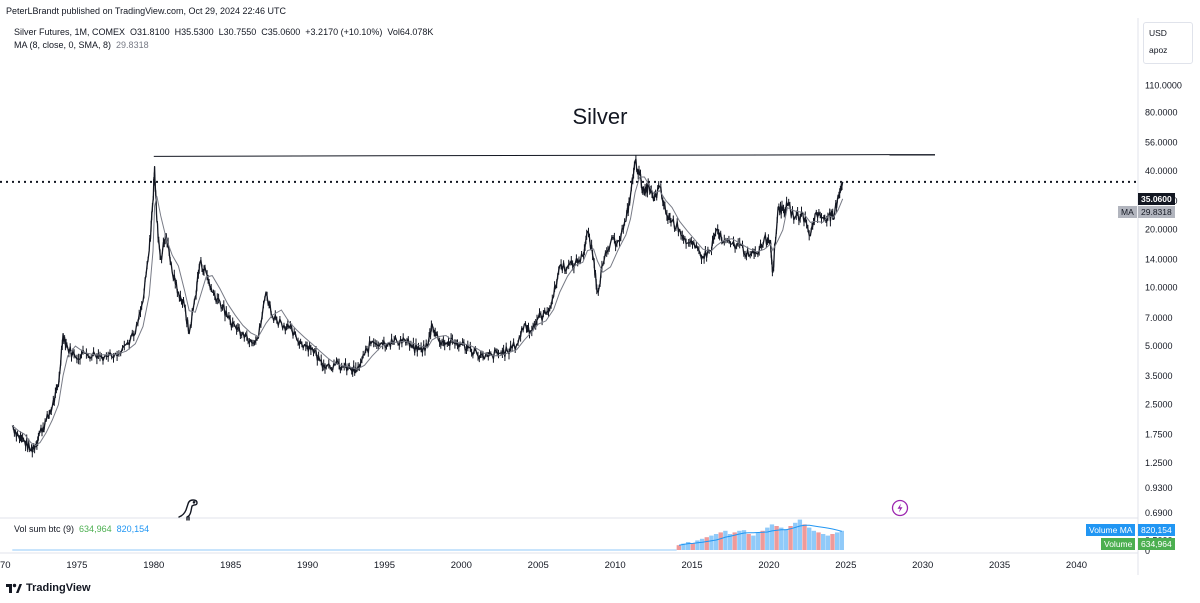 The image size is (1200, 603). What do you see at coordinates (1161, 259) in the screenshot?
I see `y-tick-label: 14.0000` at bounding box center [1161, 259].